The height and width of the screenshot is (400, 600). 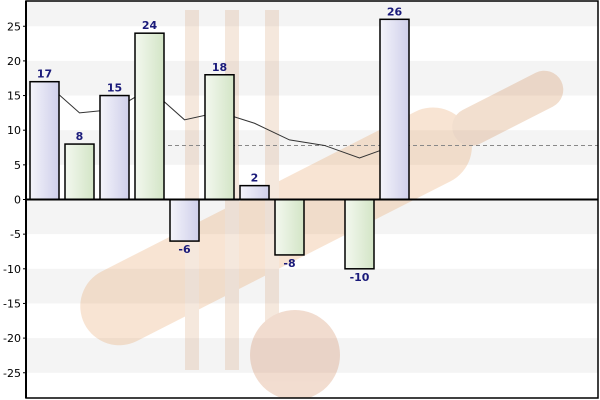 I want to click on y-tick-label: 20, so click(x=14, y=61).